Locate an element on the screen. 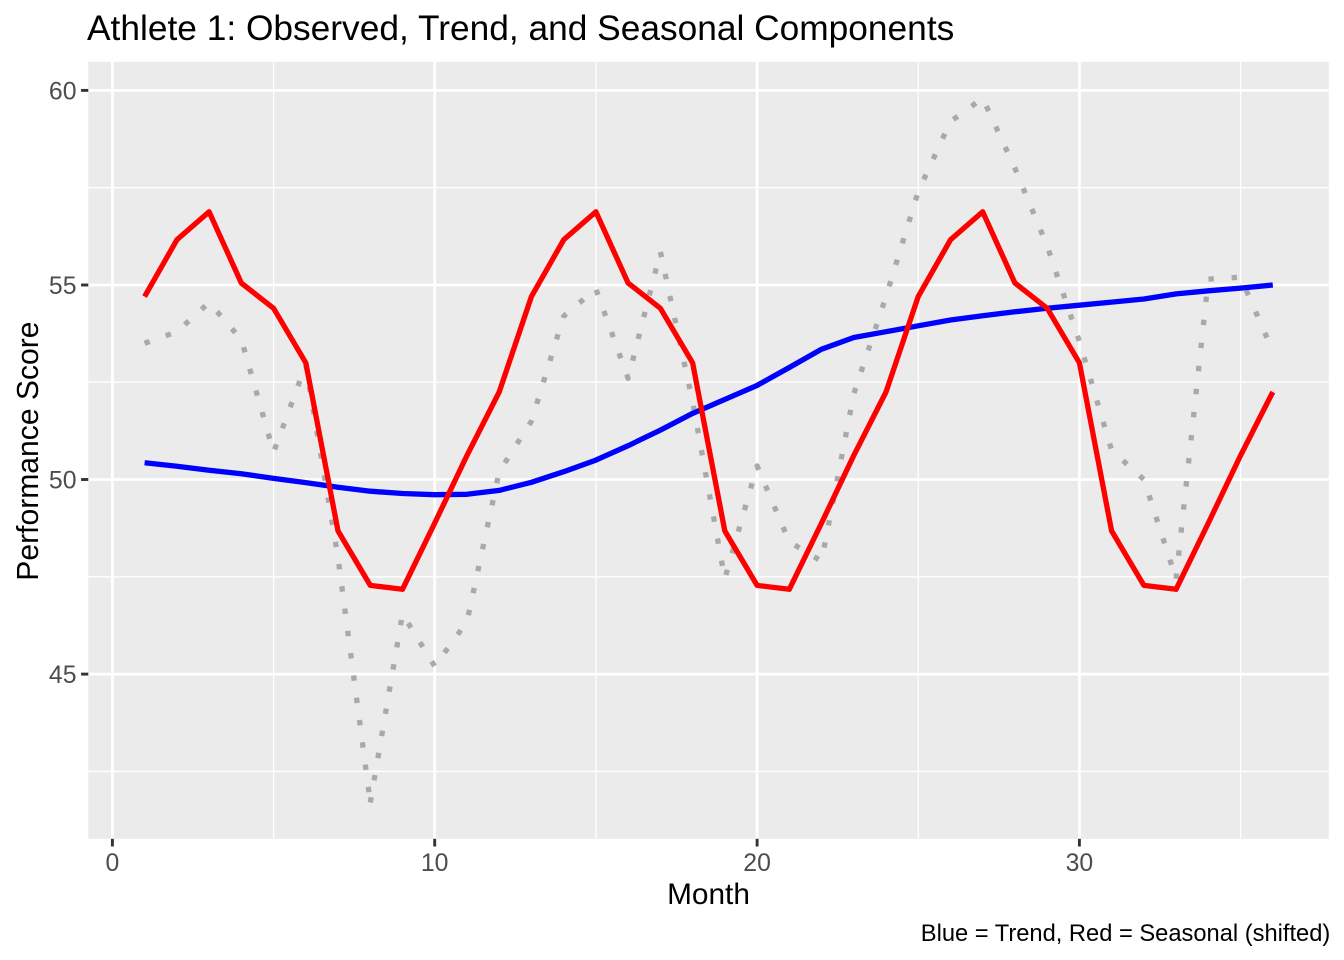 The width and height of the screenshot is (1344, 960). svg-text: 55 is located at coordinates (63, 286).